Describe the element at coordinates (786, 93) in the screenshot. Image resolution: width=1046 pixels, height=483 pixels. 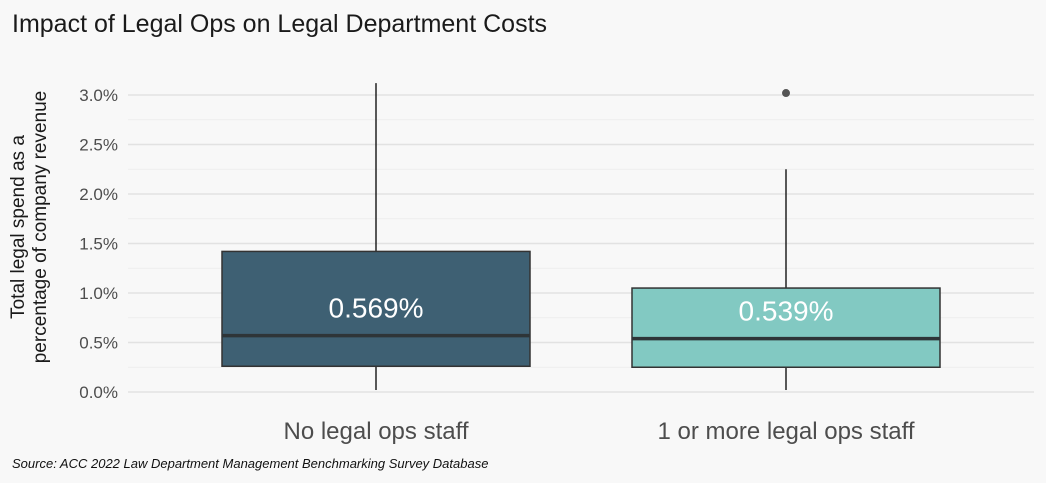
I see `outlier-point` at that location.